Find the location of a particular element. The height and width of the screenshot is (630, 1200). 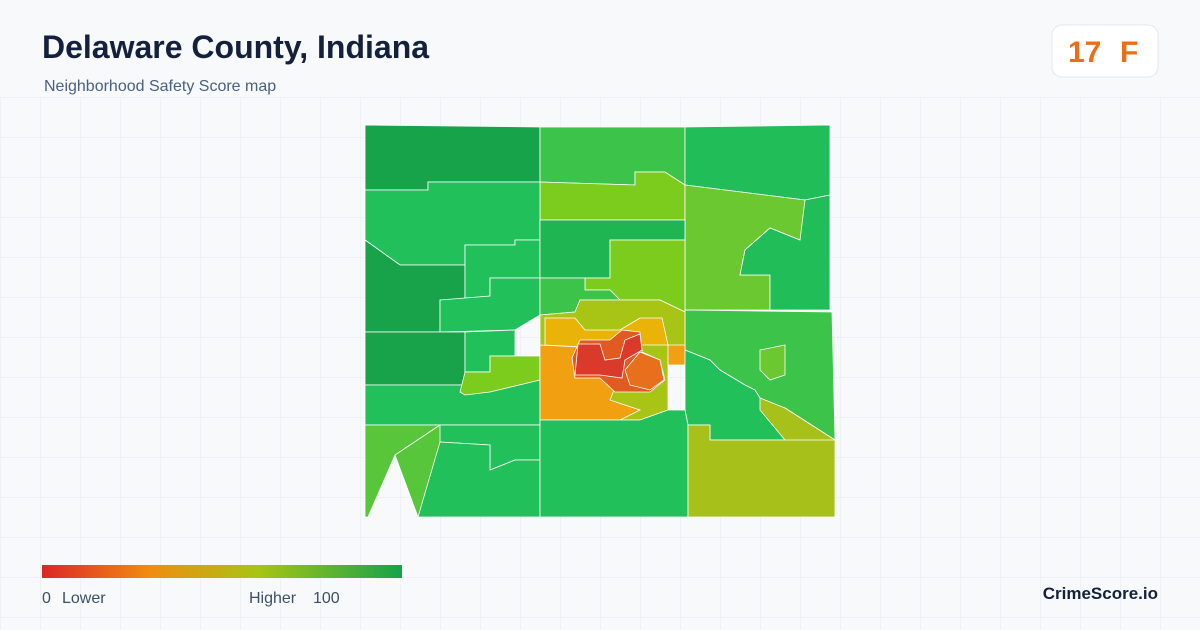

subtitle: Neighborhood Safety Score map is located at coordinates (160, 86).